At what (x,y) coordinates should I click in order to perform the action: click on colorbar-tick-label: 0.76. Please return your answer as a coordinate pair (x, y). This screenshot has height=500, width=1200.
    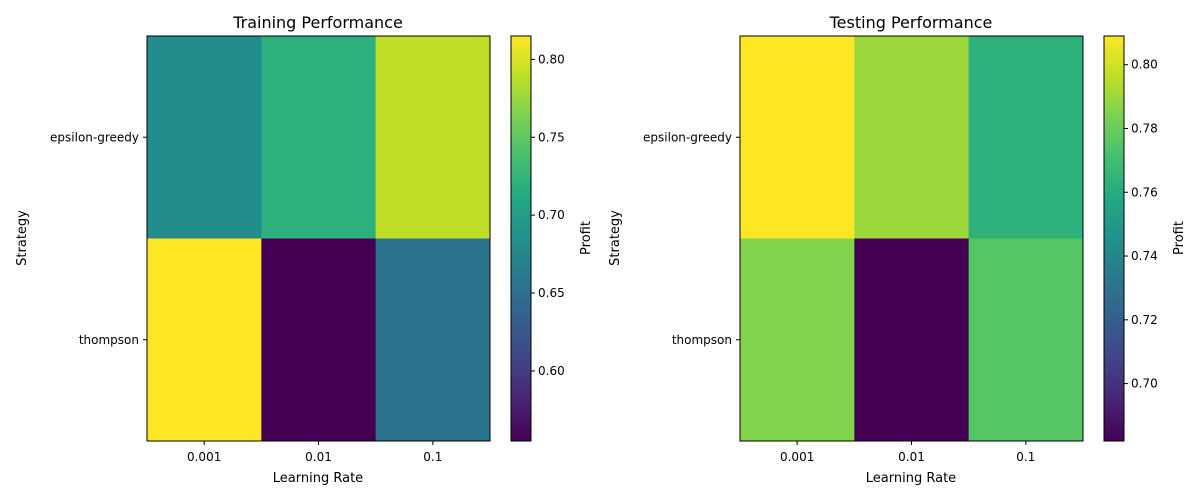
    Looking at the image, I should click on (1144, 192).